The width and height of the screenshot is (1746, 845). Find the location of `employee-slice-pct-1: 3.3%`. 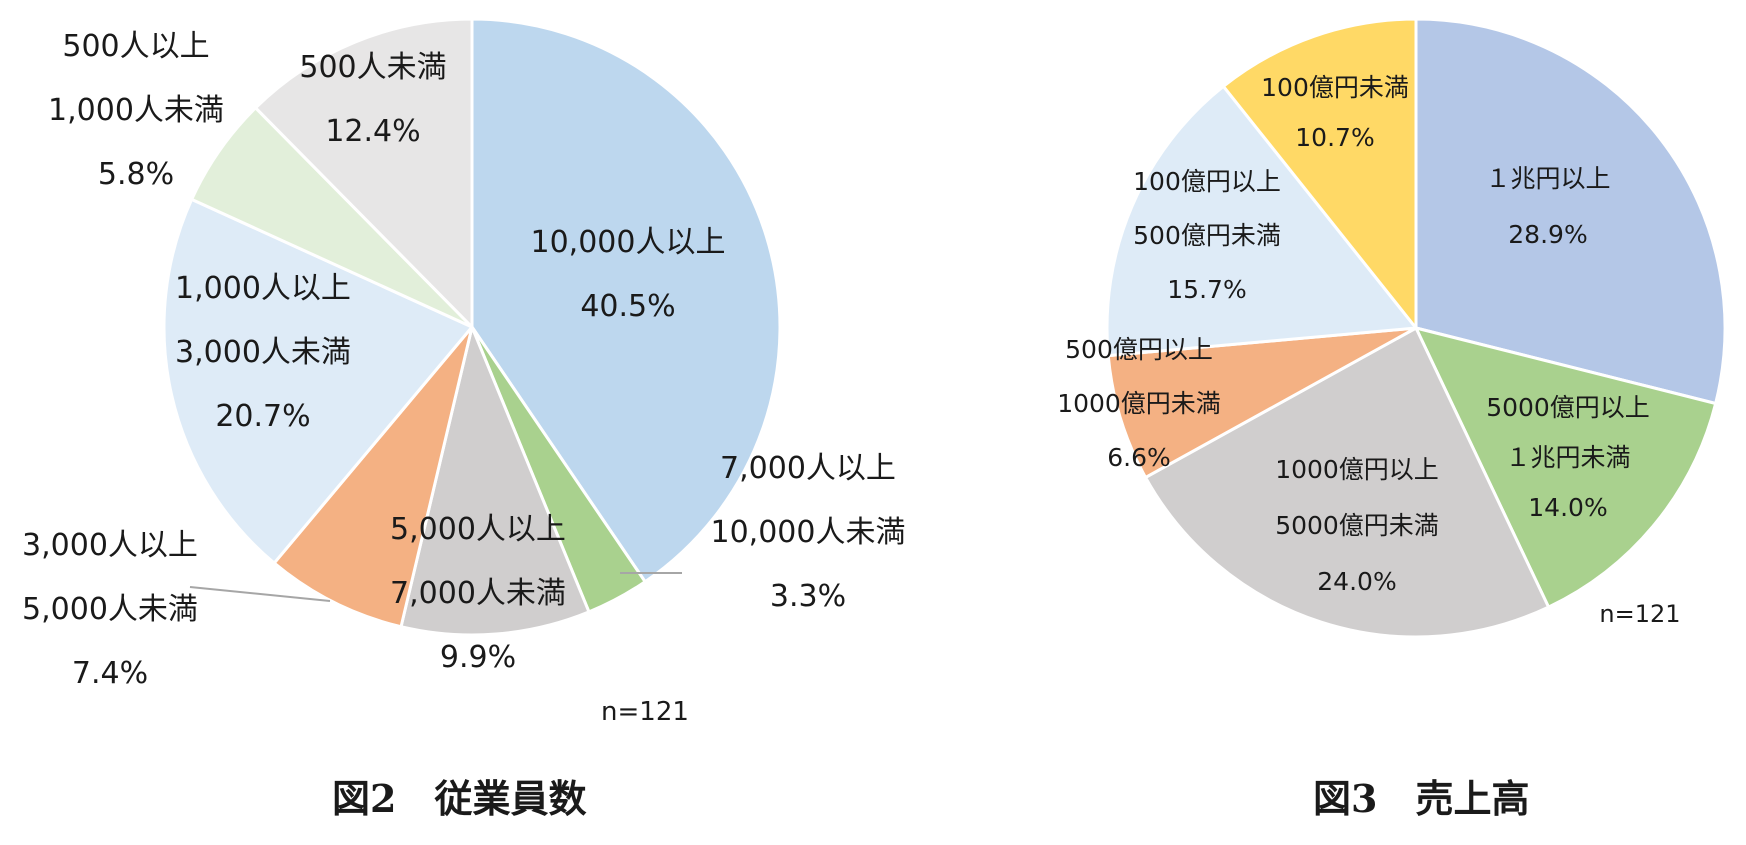

employee-slice-pct-1: 3.3% is located at coordinates (808, 596).